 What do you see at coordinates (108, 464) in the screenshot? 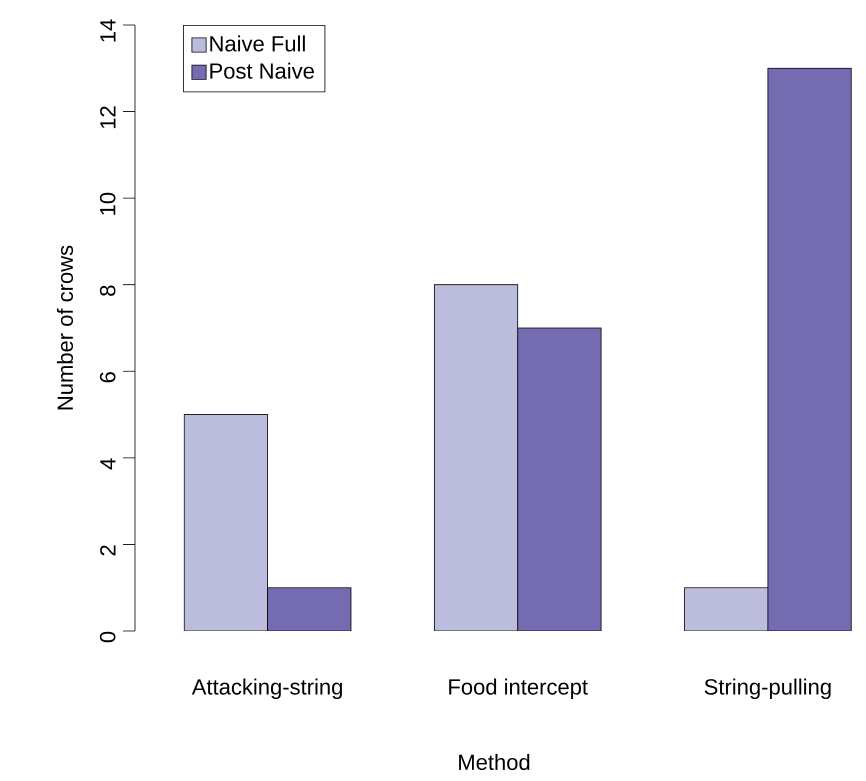
I see `y-tick-label: 4` at bounding box center [108, 464].